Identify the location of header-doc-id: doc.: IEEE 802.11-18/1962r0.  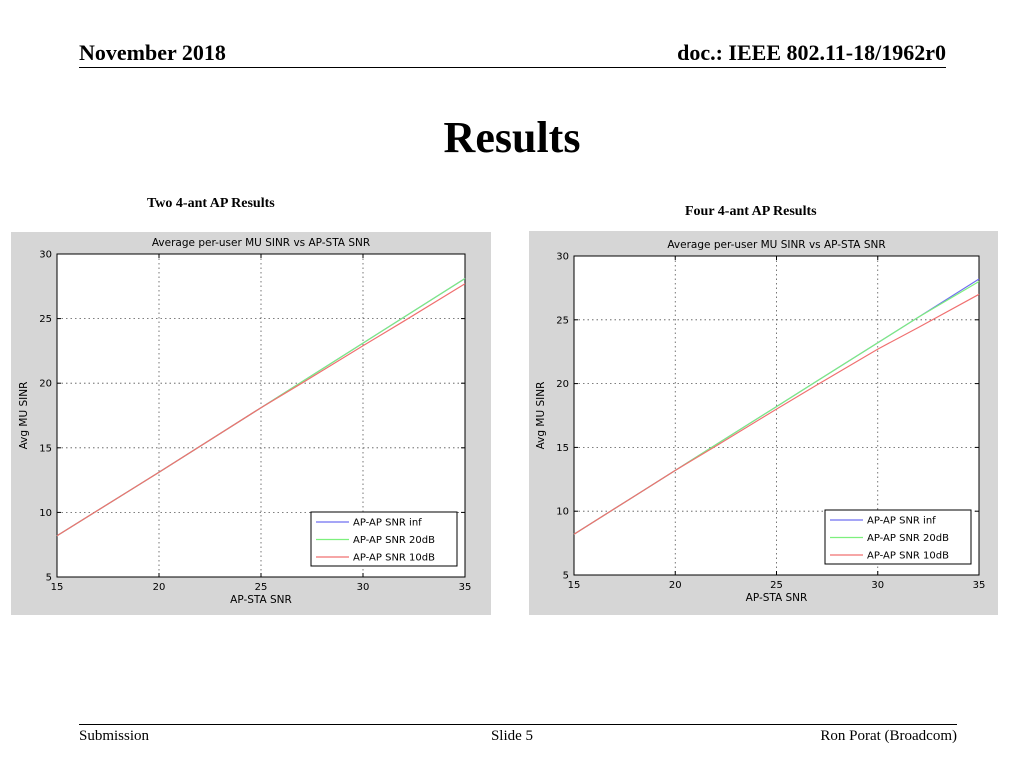
(811, 52).